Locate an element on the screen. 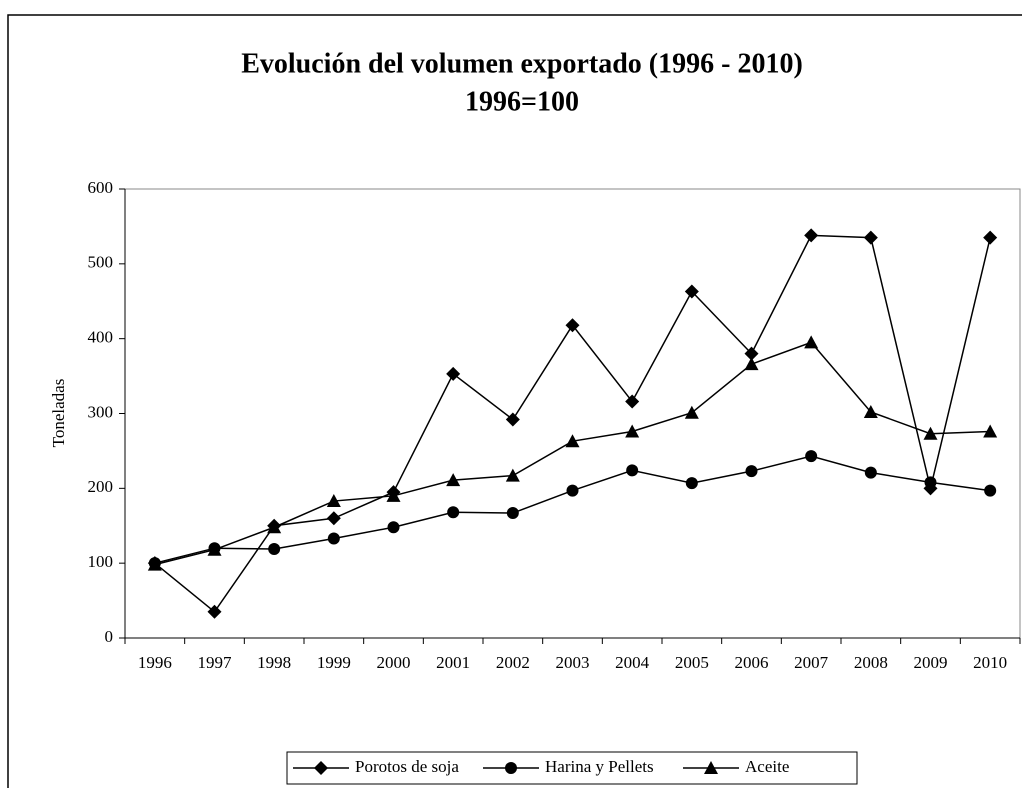 Image resolution: width=1022 pixels, height=788 pixels. x-tick-label: 2004 is located at coordinates (632, 662).